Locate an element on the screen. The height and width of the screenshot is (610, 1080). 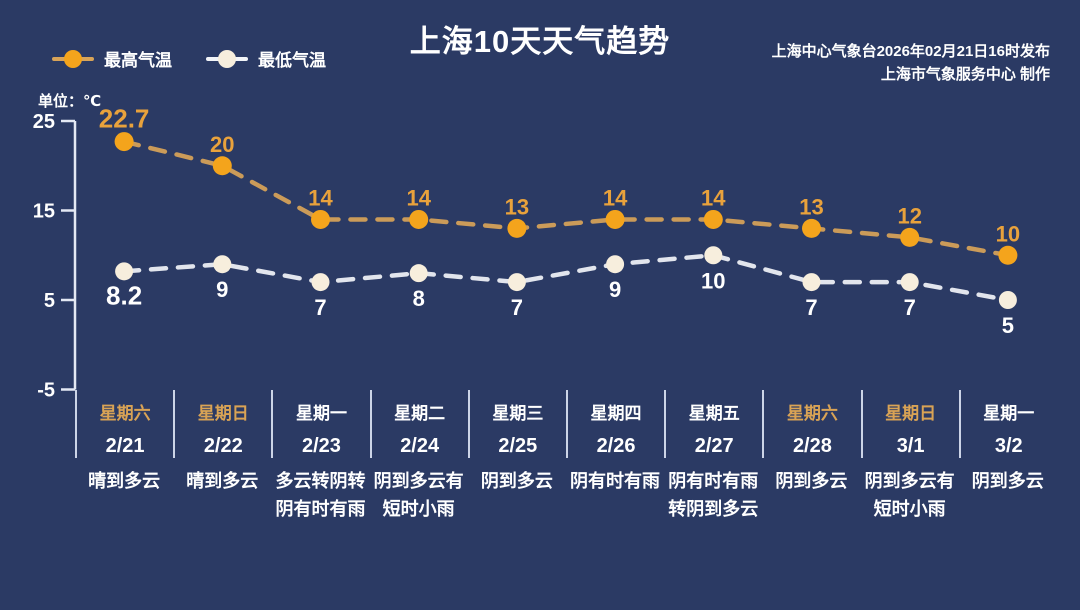
legend-item-low-temp: 最低气温 is located at coordinates (266, 58).